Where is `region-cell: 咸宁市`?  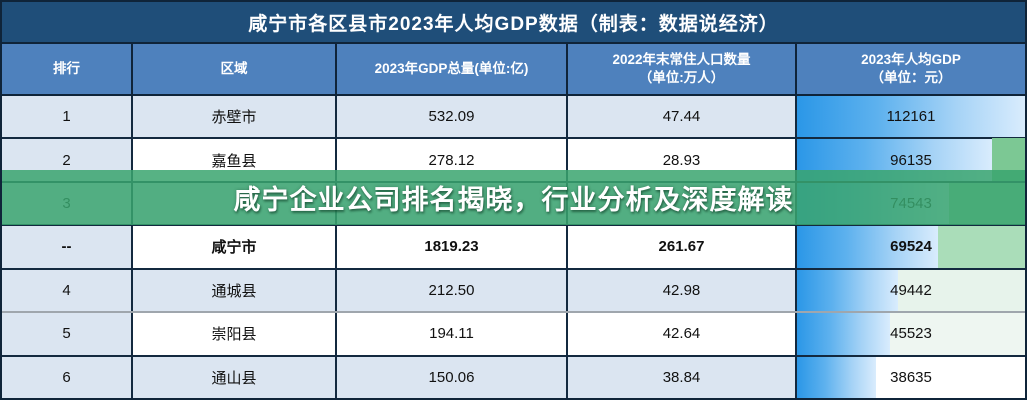 region-cell: 咸宁市 is located at coordinates (235, 247).